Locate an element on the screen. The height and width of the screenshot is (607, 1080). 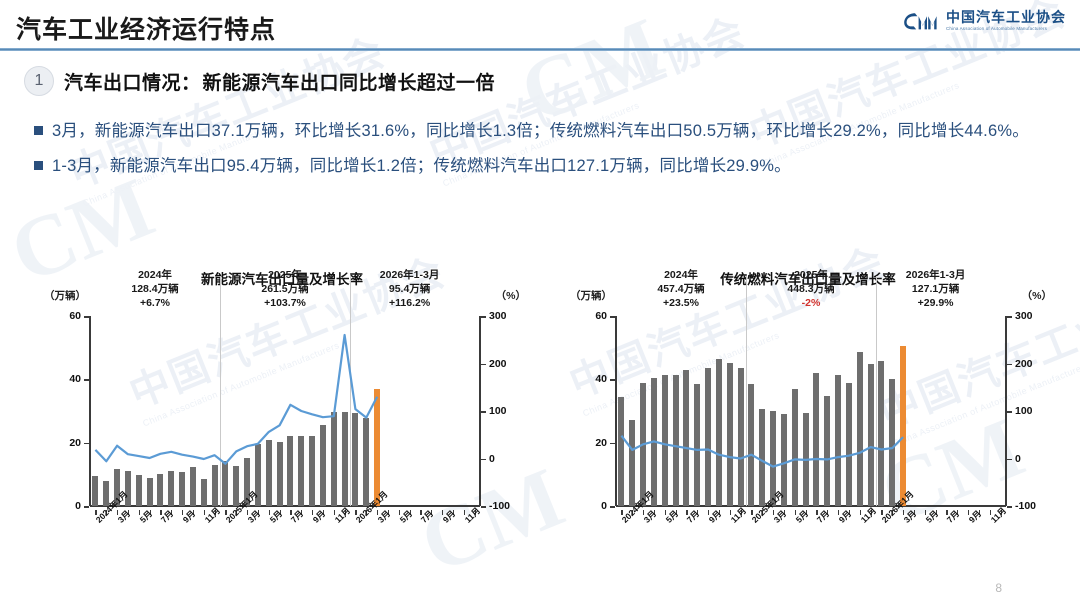
annotation-growth: +103.7% is located at coordinates (285, 303).